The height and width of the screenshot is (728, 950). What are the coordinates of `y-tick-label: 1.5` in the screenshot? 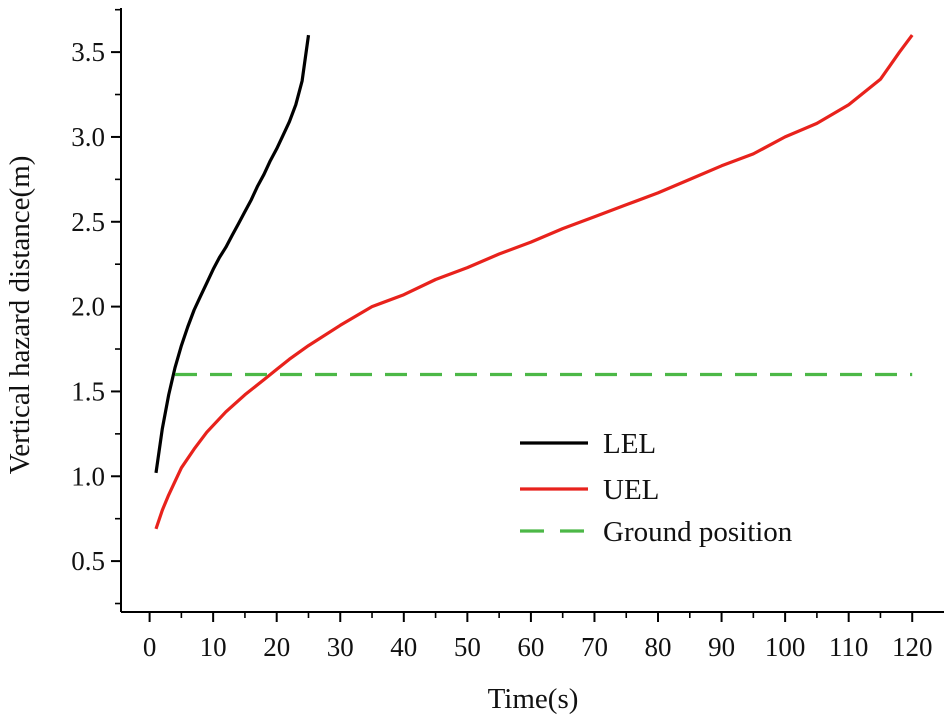 It's located at (88, 391).